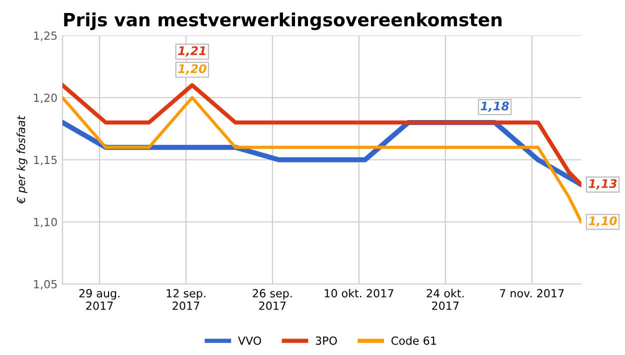 This screenshot has height=355, width=625. I want to click on x-tick-label: 7 nov. 2017, so click(532, 293).